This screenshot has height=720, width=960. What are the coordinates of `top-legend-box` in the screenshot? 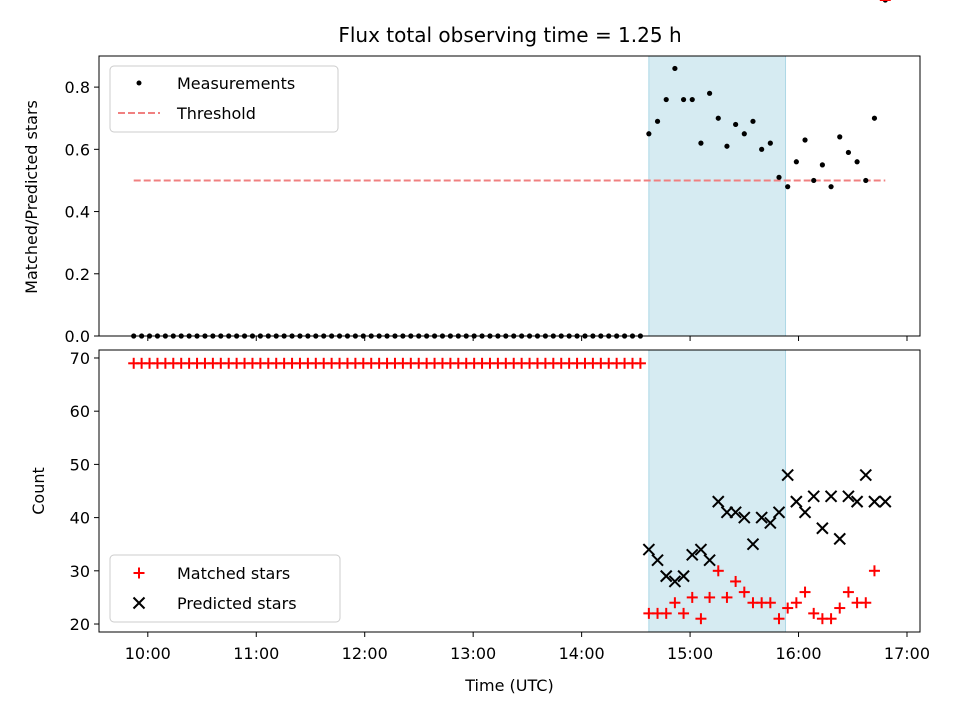 It's located at (224, 99).